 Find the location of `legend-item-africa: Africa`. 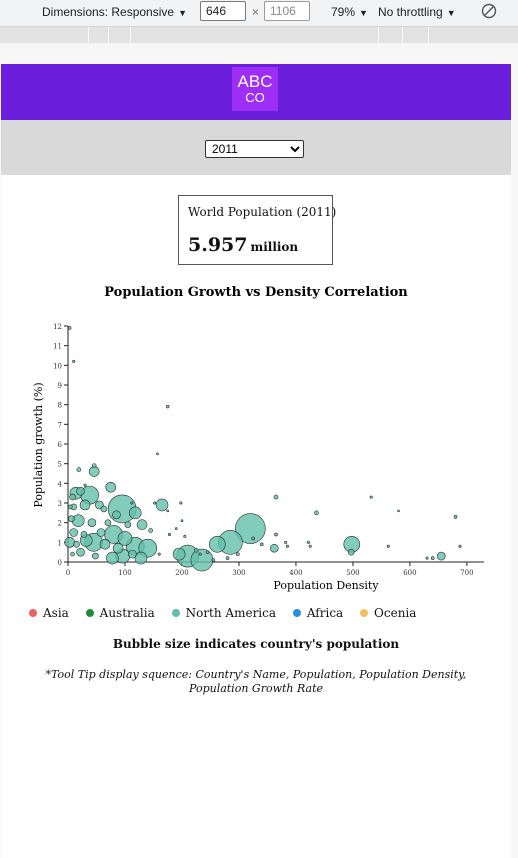

legend-item-africa: Africa is located at coordinates (317, 613).